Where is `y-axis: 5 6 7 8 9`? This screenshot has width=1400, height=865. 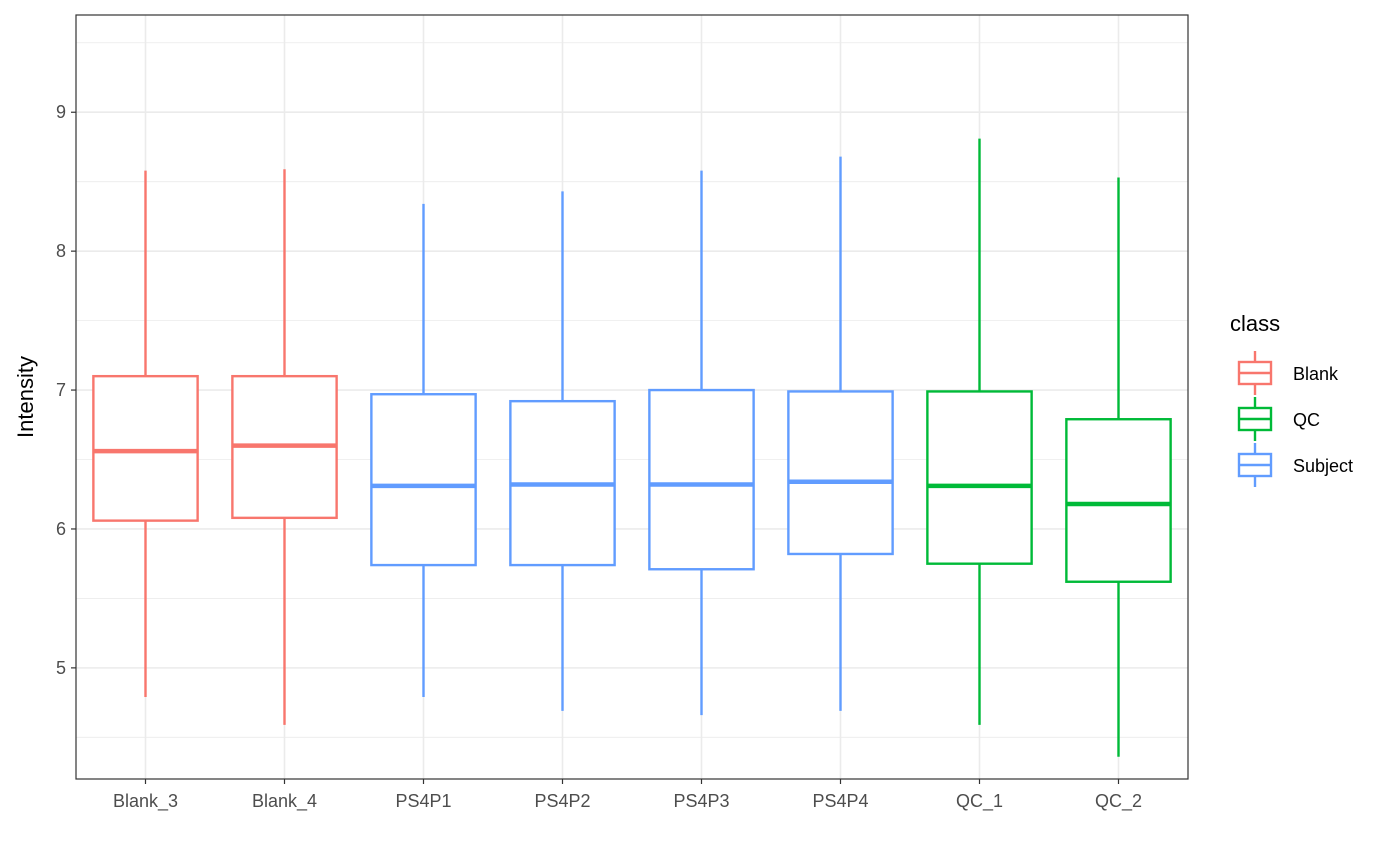
y-axis: 5 6 7 8 9 is located at coordinates (66, 390).